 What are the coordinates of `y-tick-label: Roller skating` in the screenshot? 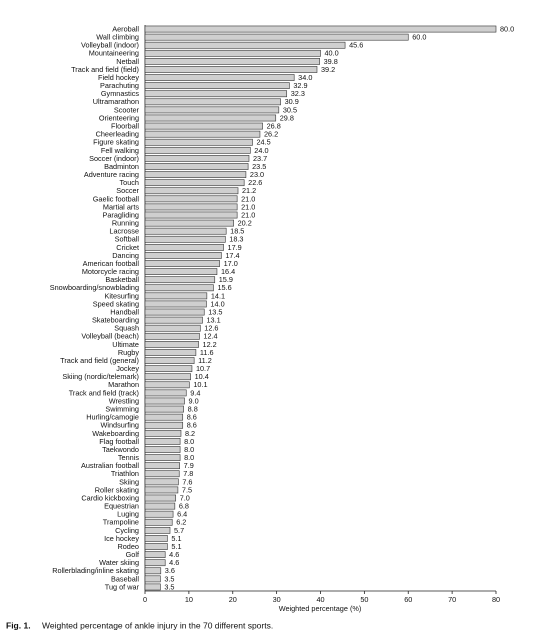 It's located at (117, 489).